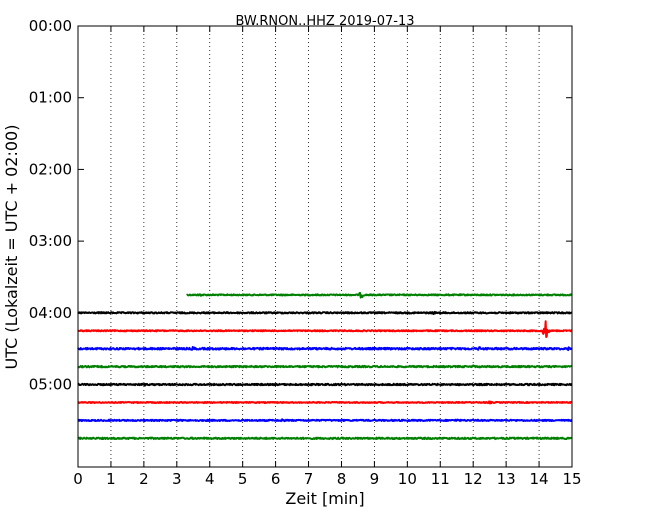  Describe the element at coordinates (539, 479) in the screenshot. I see `x-tick-label: 14` at that location.